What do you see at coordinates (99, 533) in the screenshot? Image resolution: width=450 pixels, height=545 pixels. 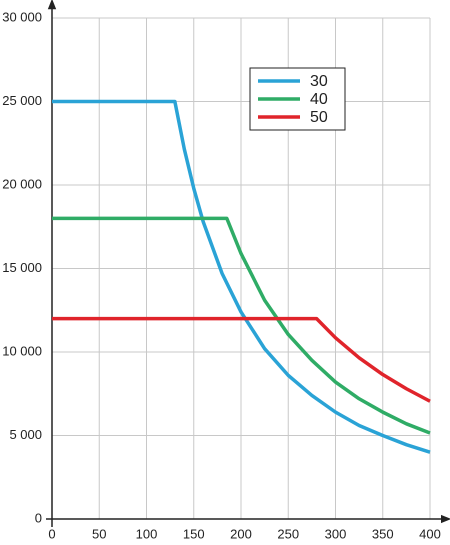 I see `x-tick-label: 50` at bounding box center [99, 533].